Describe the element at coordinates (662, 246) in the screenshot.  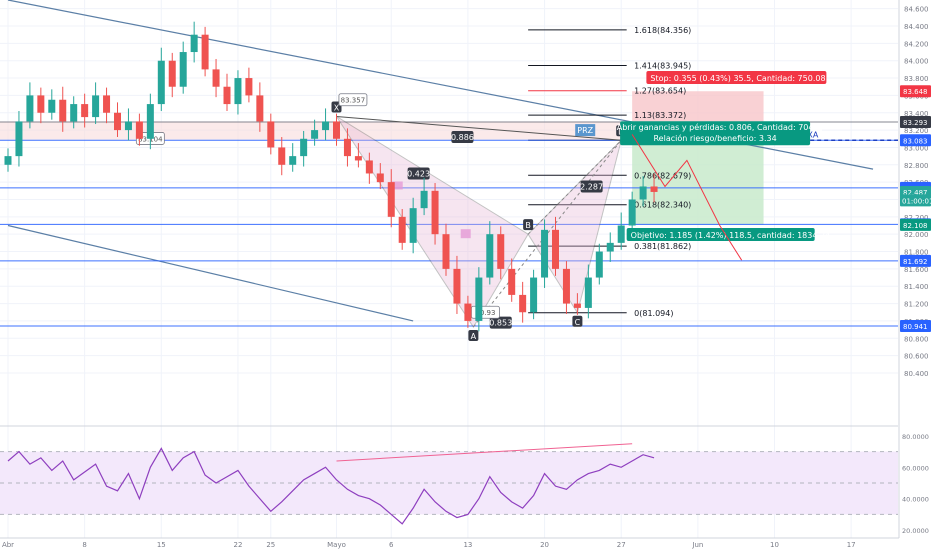
I see `fib-level-label: 0.381(81.862)` at that location.